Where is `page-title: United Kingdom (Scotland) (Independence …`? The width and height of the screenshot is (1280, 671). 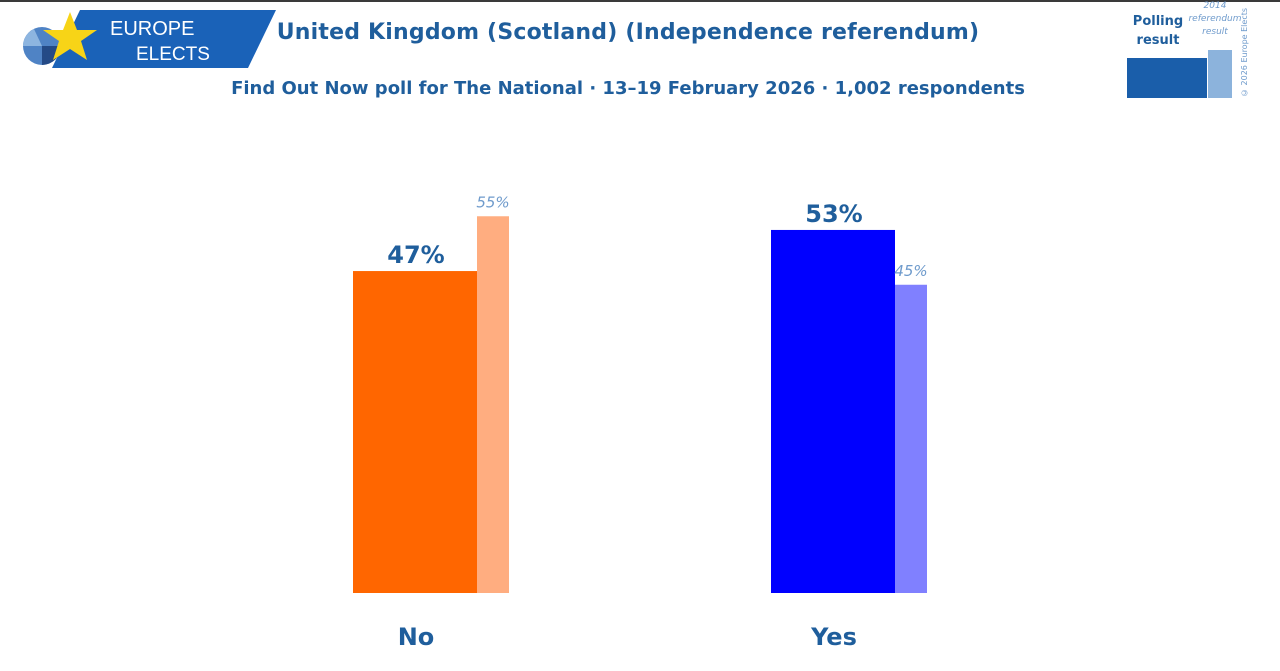 page-title: United Kingdom (Scotland) (Independence … is located at coordinates (628, 32).